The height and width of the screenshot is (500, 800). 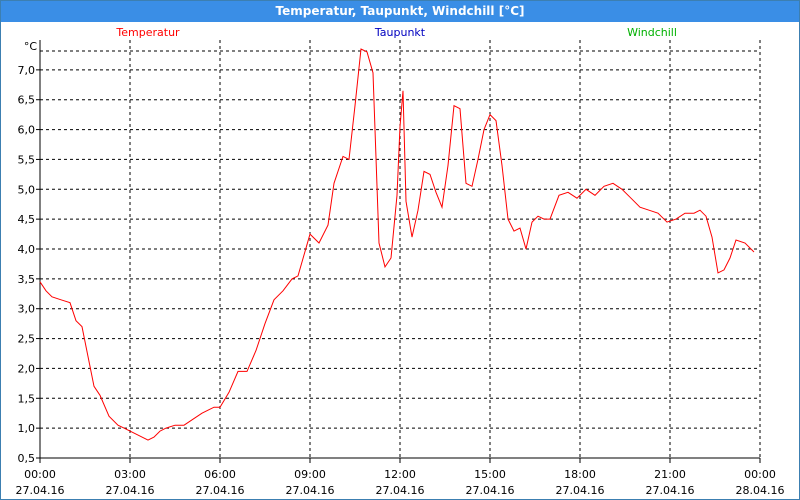 I want to click on y-tick-label: 1,5, so click(x=27, y=398).